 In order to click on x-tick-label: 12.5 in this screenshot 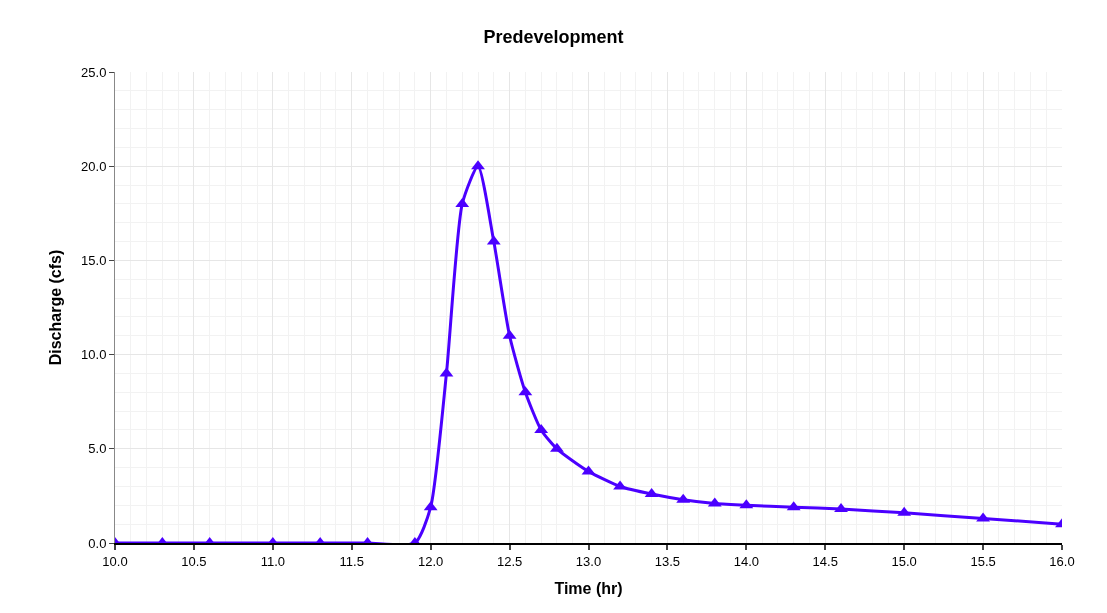, I will do `click(509, 561)`.